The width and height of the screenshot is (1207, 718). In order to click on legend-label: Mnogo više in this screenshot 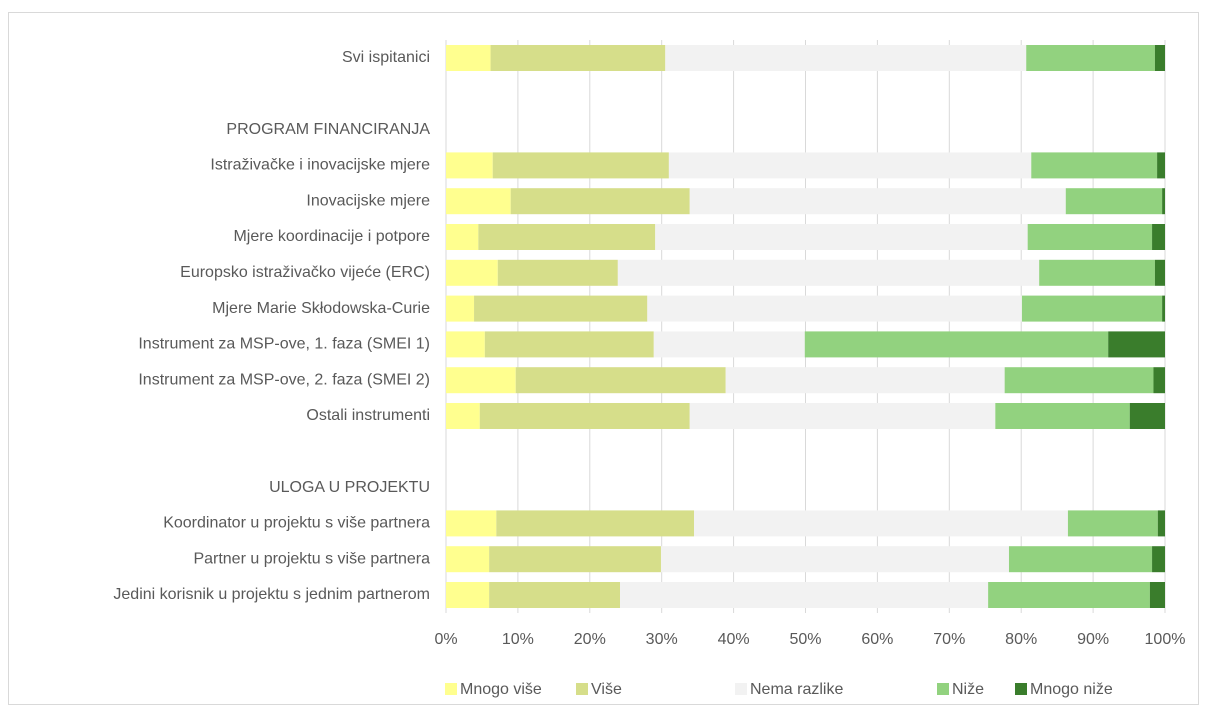, I will do `click(501, 689)`.